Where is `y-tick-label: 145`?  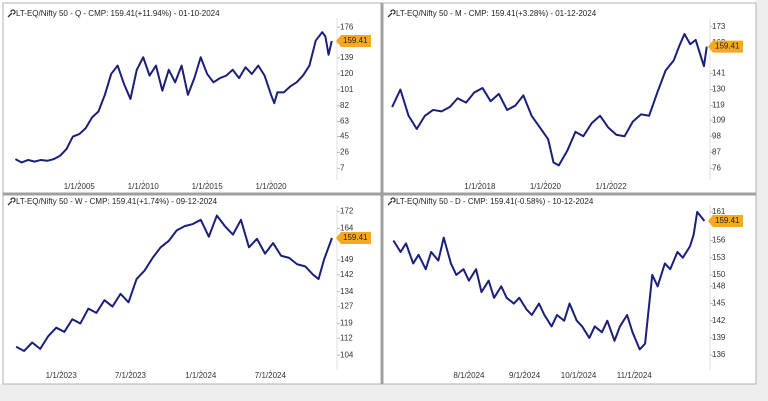
y-tick-label: 145 is located at coordinates (719, 303).